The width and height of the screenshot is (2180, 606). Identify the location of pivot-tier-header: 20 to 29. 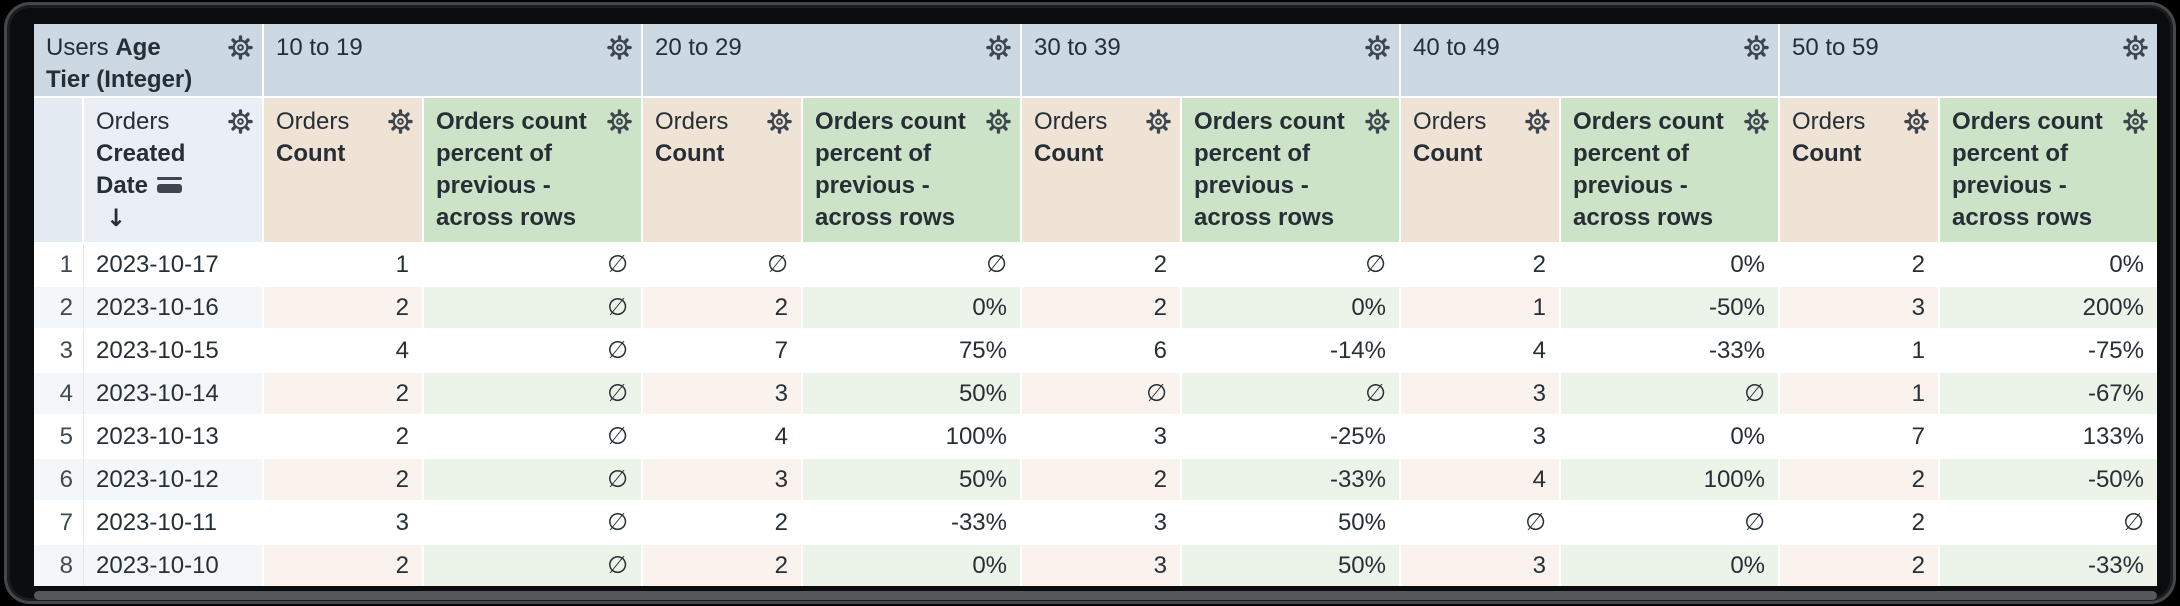
(831, 60).